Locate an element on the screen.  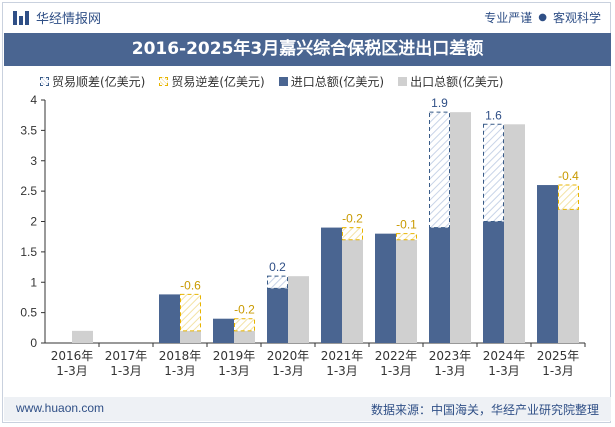
x-tick-label: 2018年 is located at coordinates (180, 356).